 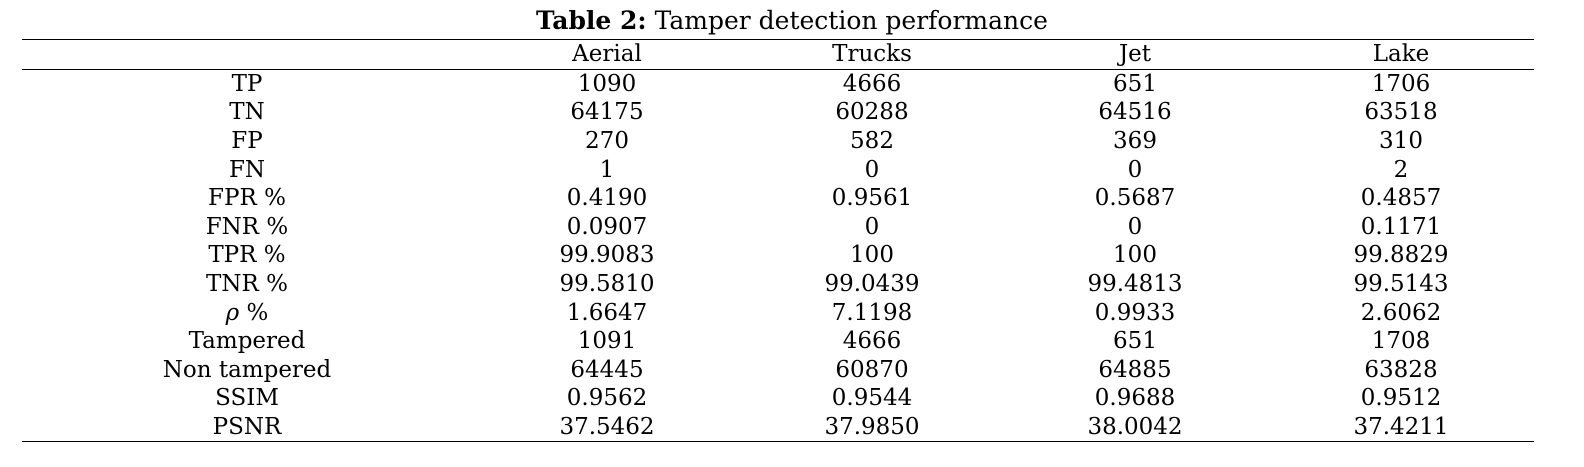 What do you see at coordinates (232, 312) in the screenshot?
I see `rho-symbol: ρ` at bounding box center [232, 312].